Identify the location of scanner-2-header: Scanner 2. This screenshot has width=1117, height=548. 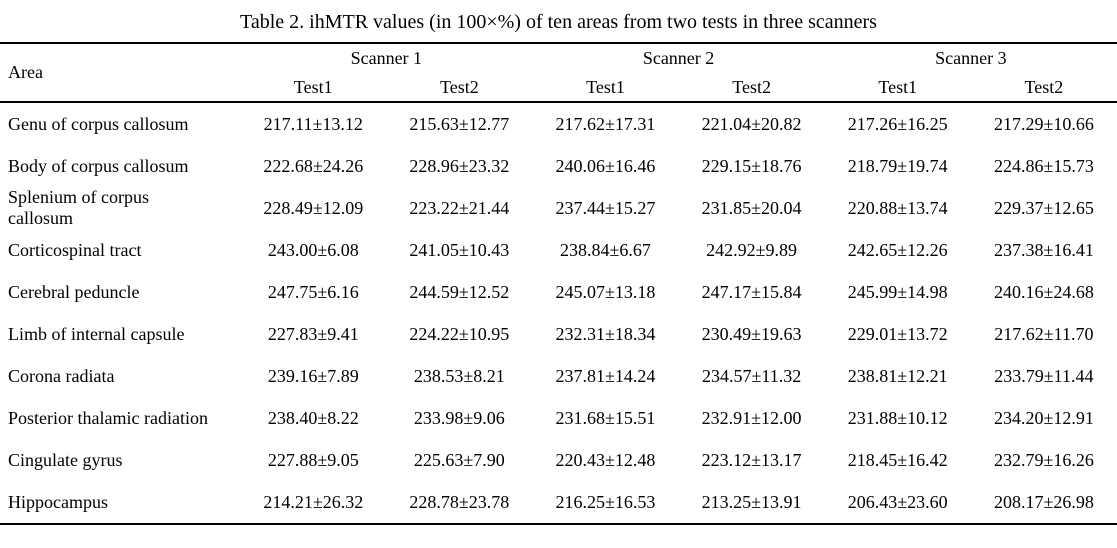
(678, 58).